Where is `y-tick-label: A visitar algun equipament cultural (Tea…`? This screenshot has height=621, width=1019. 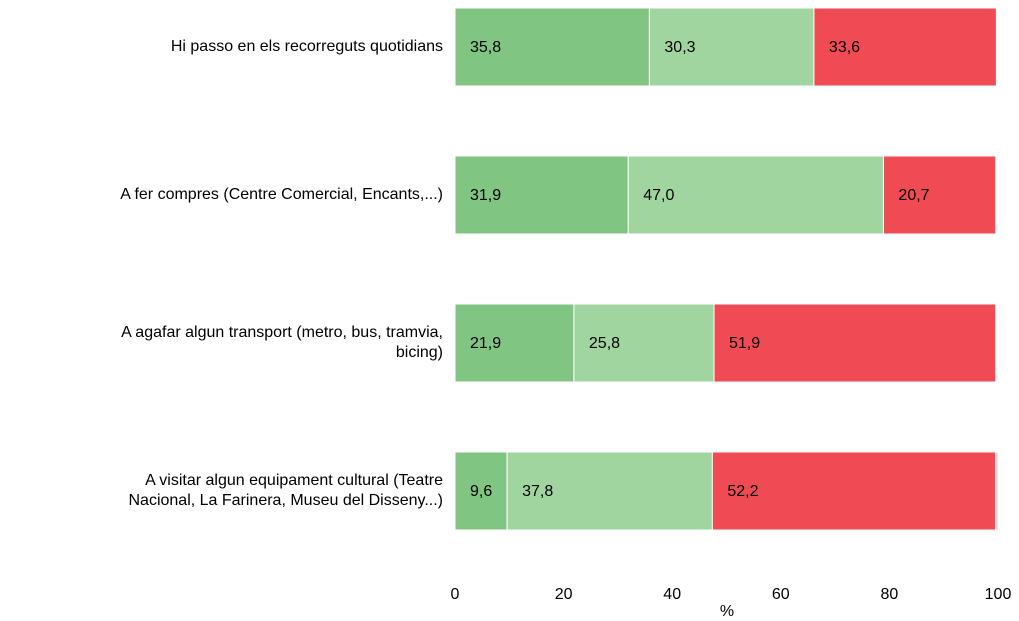 y-tick-label: A visitar algun equipament cultural (Tea… is located at coordinates (285, 490).